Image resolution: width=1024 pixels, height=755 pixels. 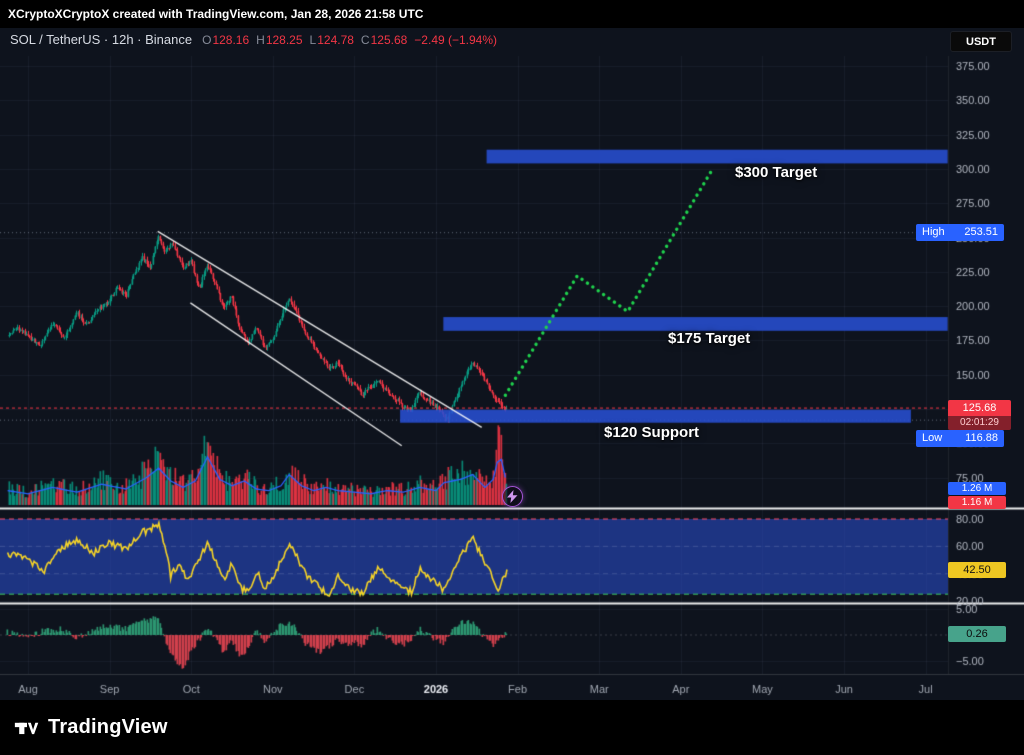 I want to click on tradingview-logo-icon, so click(x=27, y=728).